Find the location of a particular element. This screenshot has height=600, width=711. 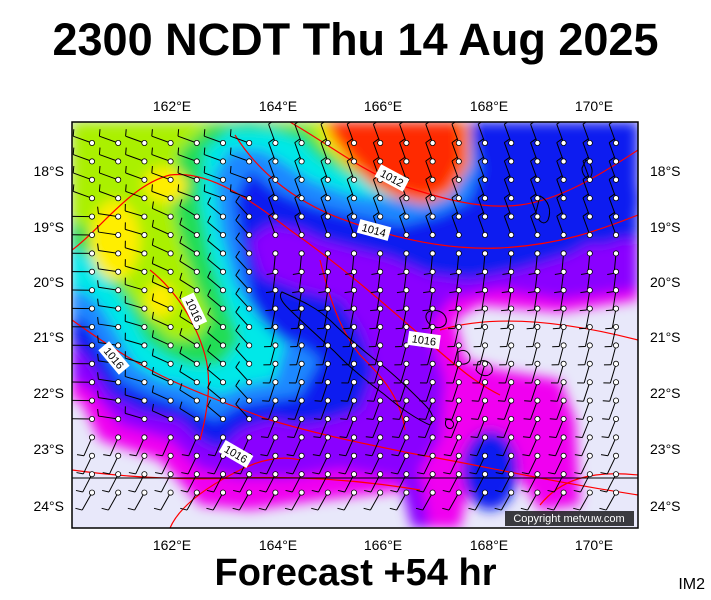

image-code: IM2 is located at coordinates (691, 584).